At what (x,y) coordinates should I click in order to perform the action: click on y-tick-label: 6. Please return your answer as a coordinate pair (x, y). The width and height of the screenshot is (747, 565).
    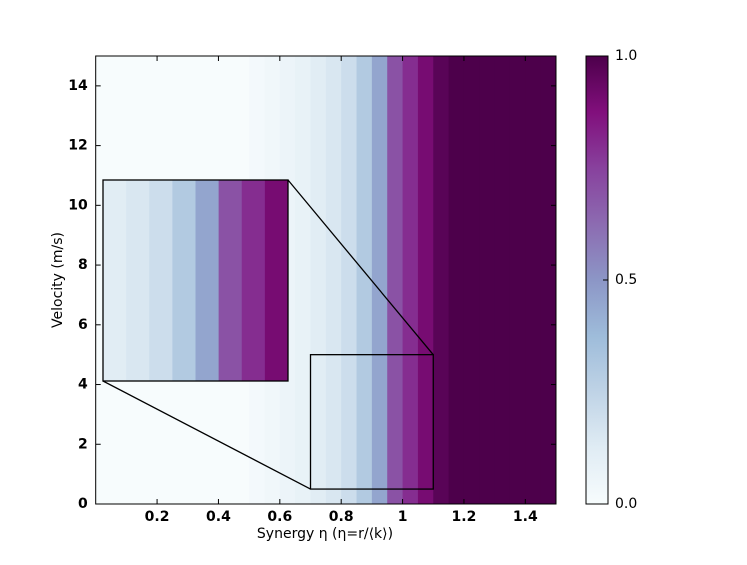
    Looking at the image, I should click on (83, 325).